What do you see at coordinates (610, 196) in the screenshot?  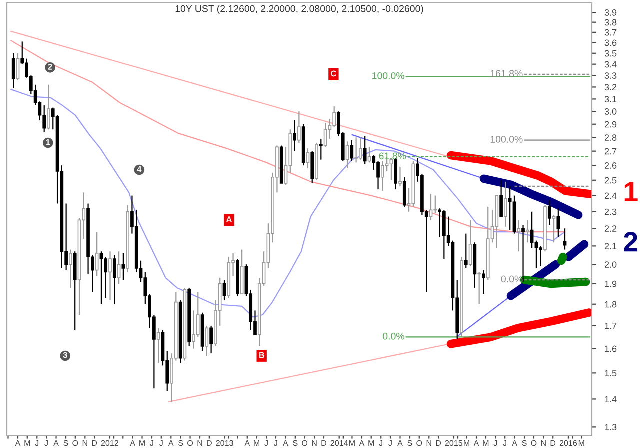 I see `y-tick-label: 2.4` at bounding box center [610, 196].